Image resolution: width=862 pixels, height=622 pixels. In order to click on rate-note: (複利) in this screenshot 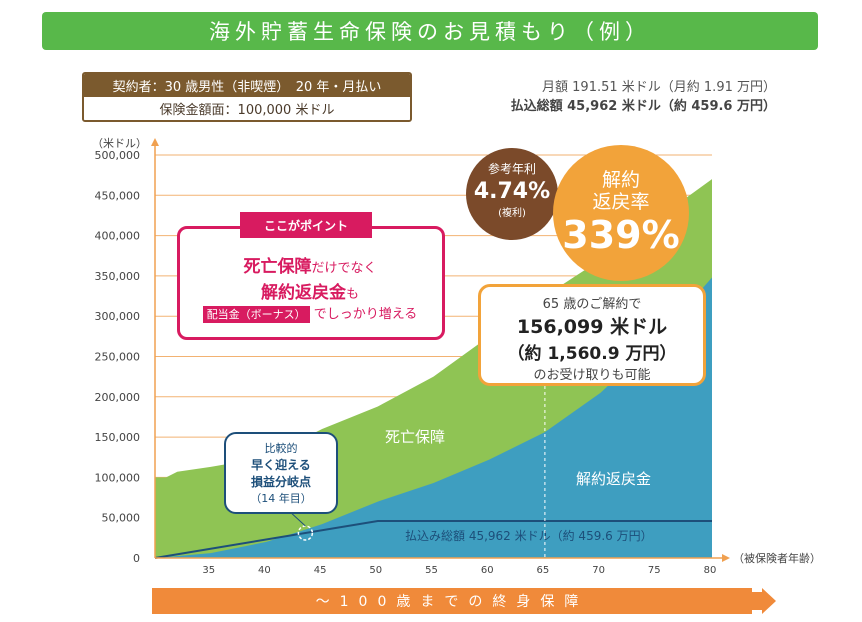, I will do `click(512, 213)`.